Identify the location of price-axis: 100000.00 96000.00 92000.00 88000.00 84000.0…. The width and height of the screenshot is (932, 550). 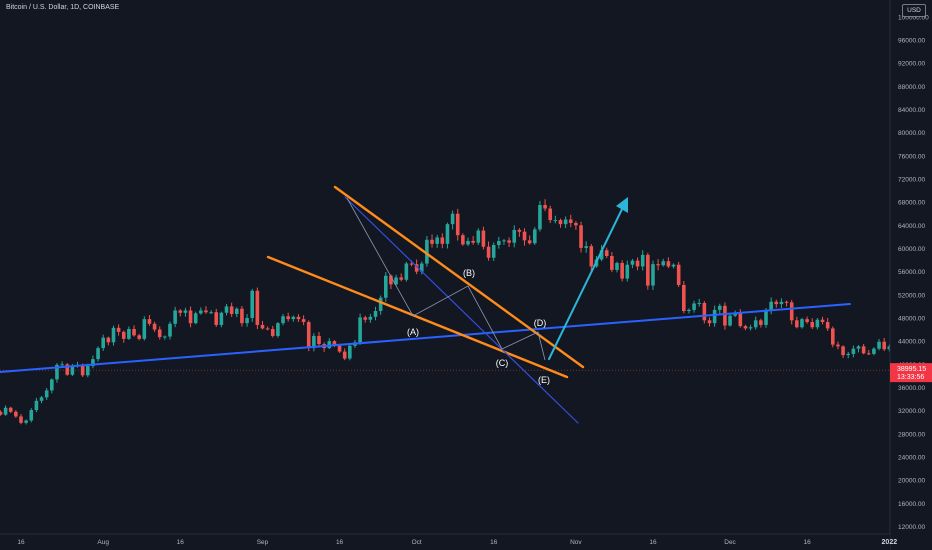
(910, 275).